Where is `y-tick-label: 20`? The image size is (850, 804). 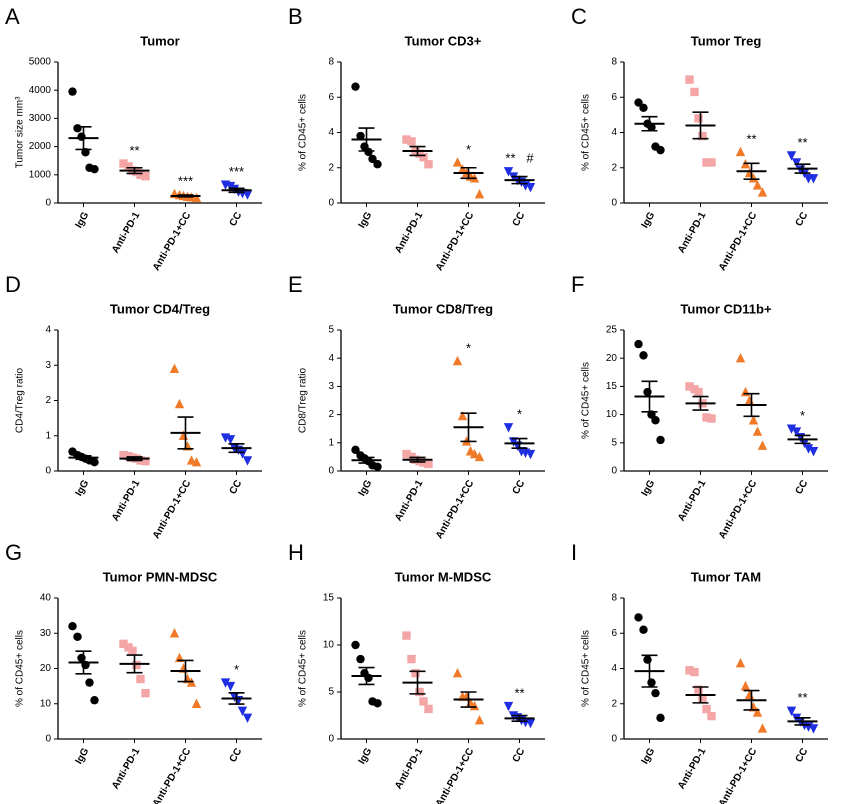
y-tick-label: 20 is located at coordinates (46, 668).